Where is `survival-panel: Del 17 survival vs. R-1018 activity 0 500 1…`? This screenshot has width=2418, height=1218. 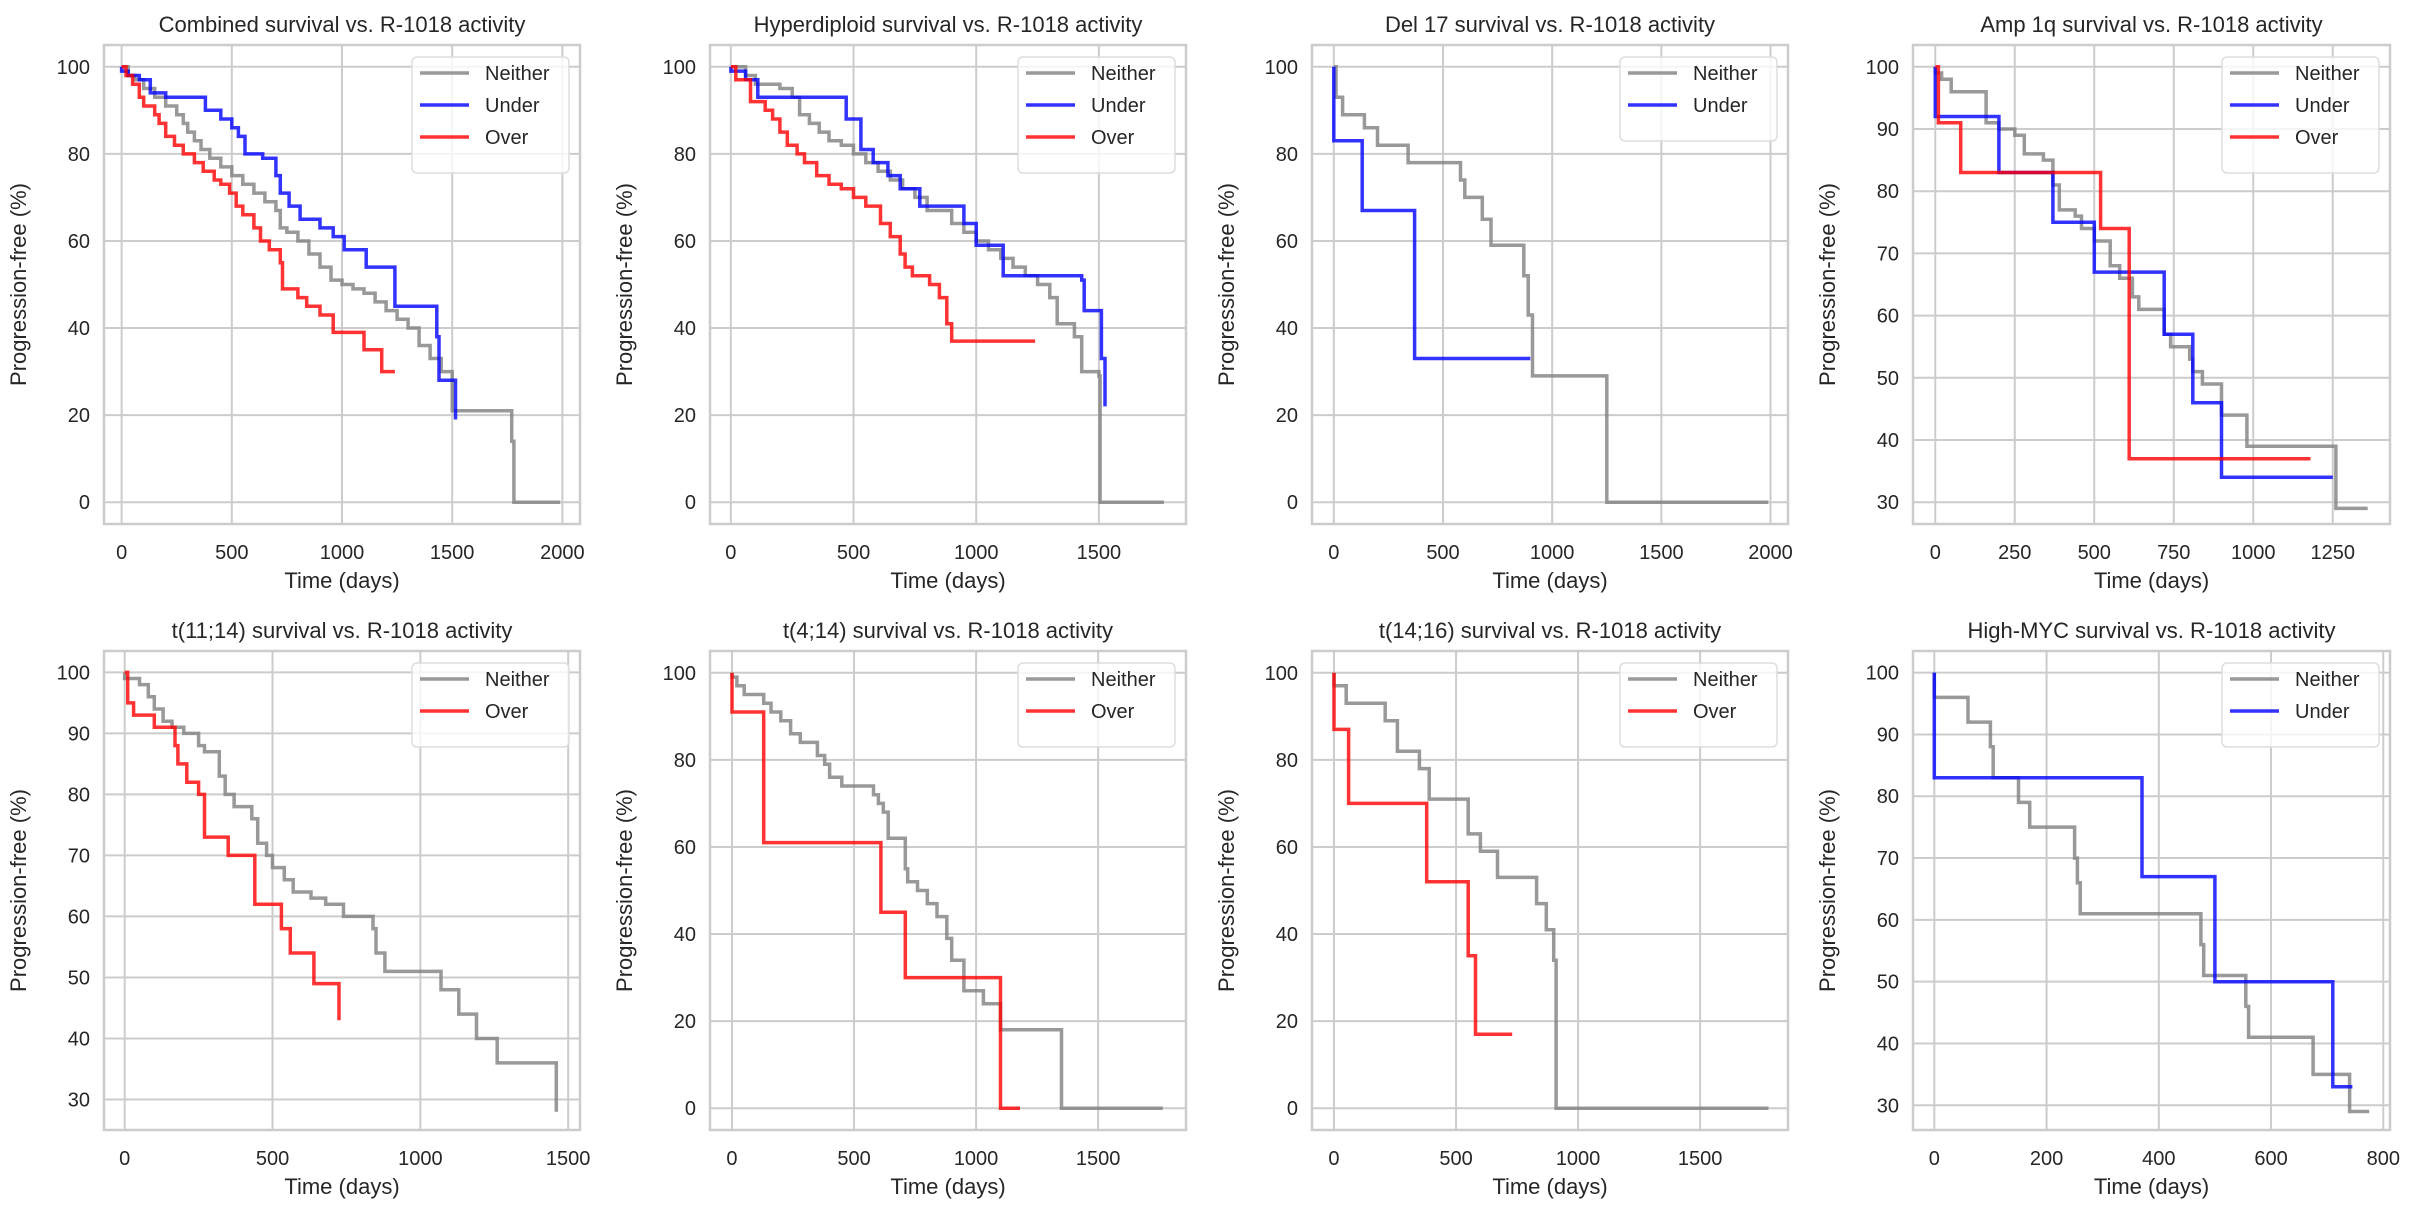
survival-panel: Del 17 survival vs. R-1018 activity 0 500 1… is located at coordinates (1503, 302).